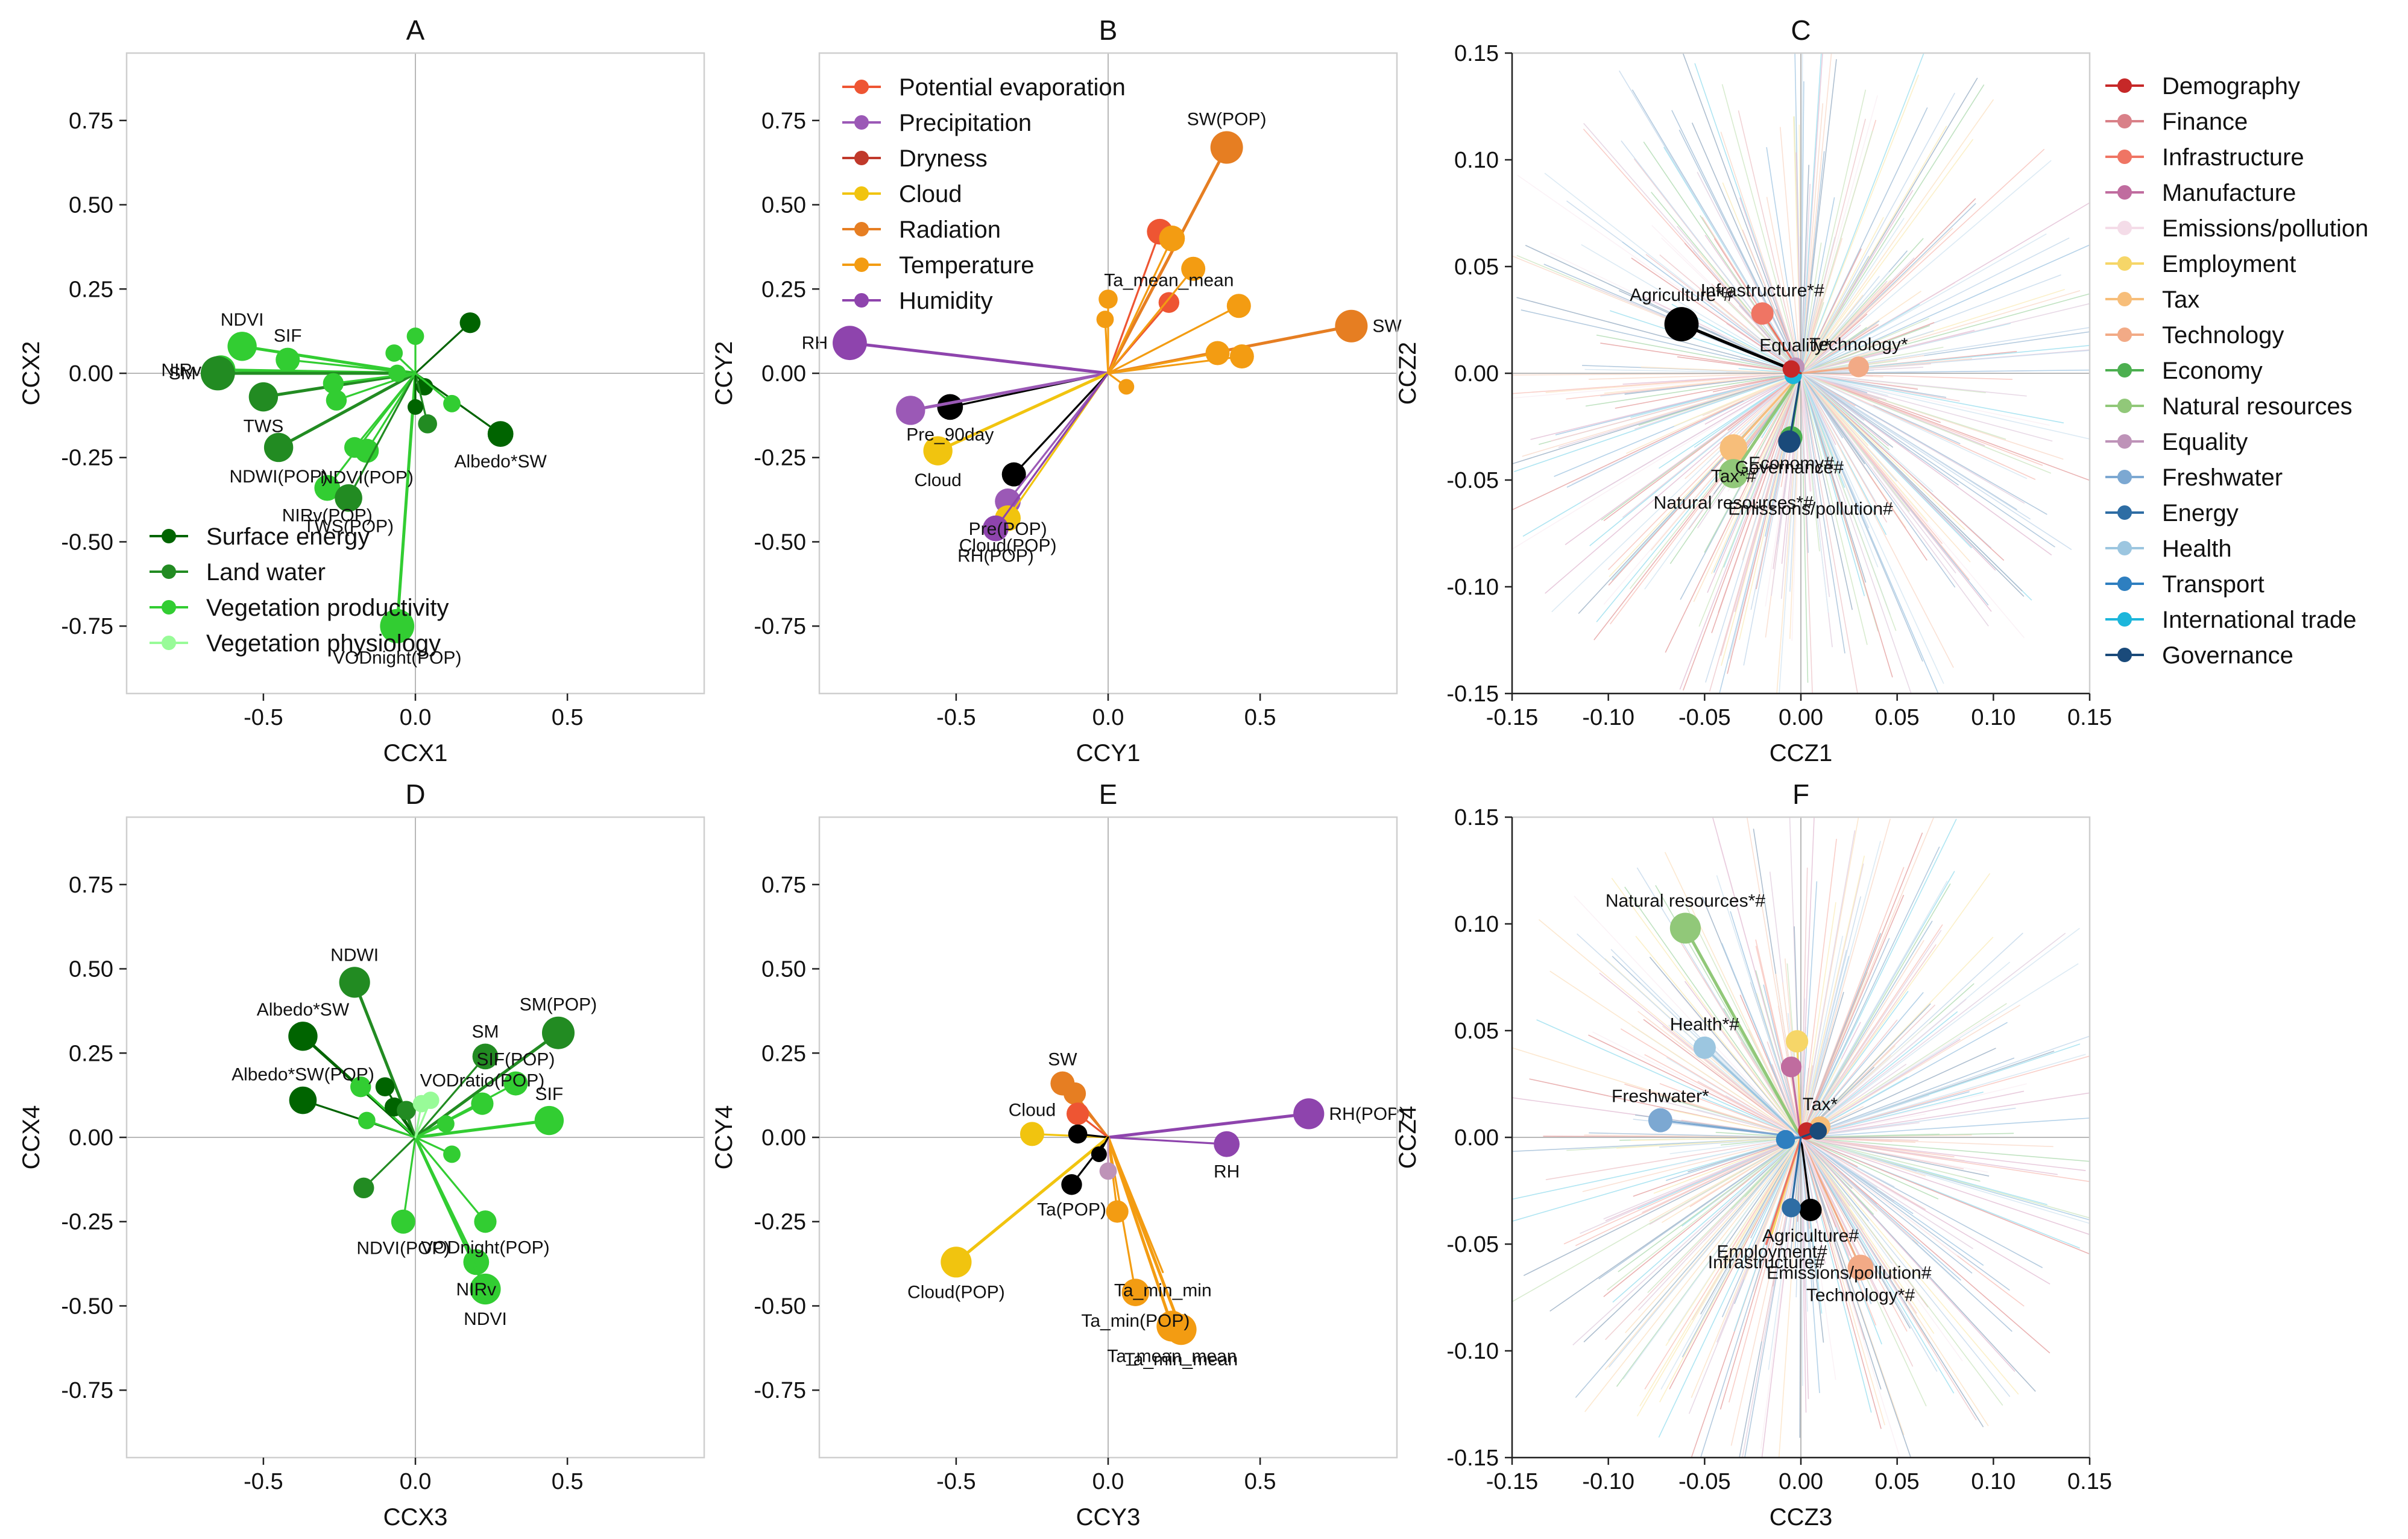  I want to click on point-label: Technology*#, so click(1860, 1295).